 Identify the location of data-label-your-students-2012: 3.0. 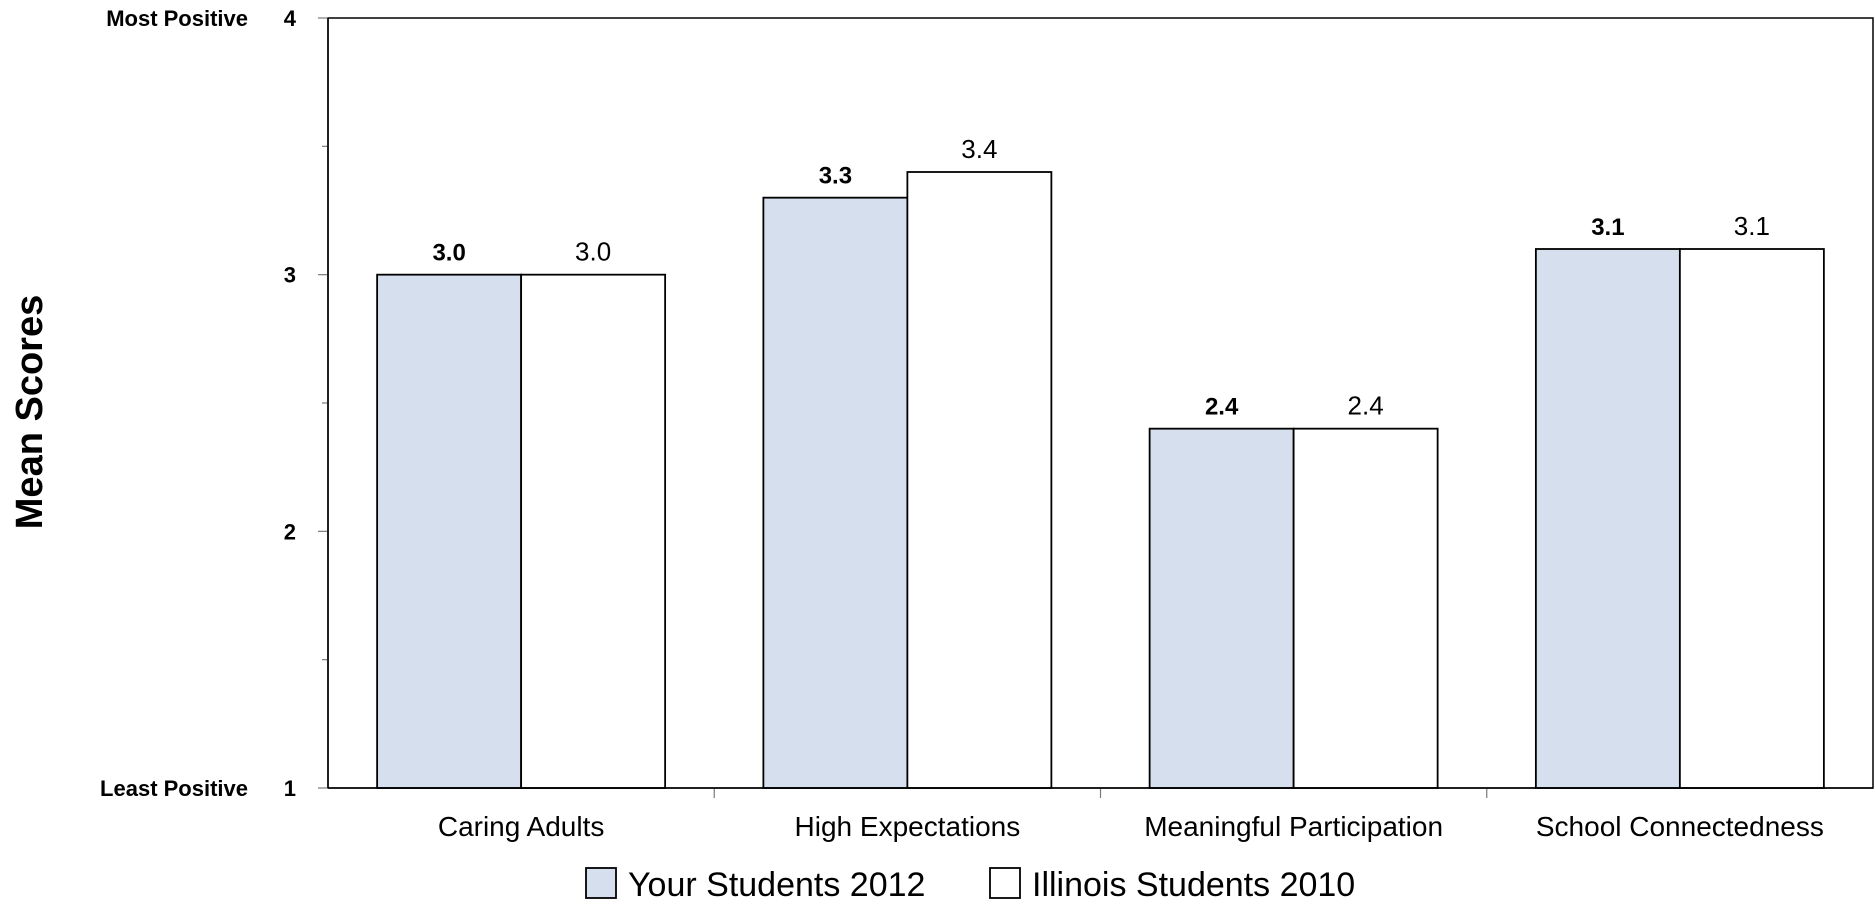
(448, 253).